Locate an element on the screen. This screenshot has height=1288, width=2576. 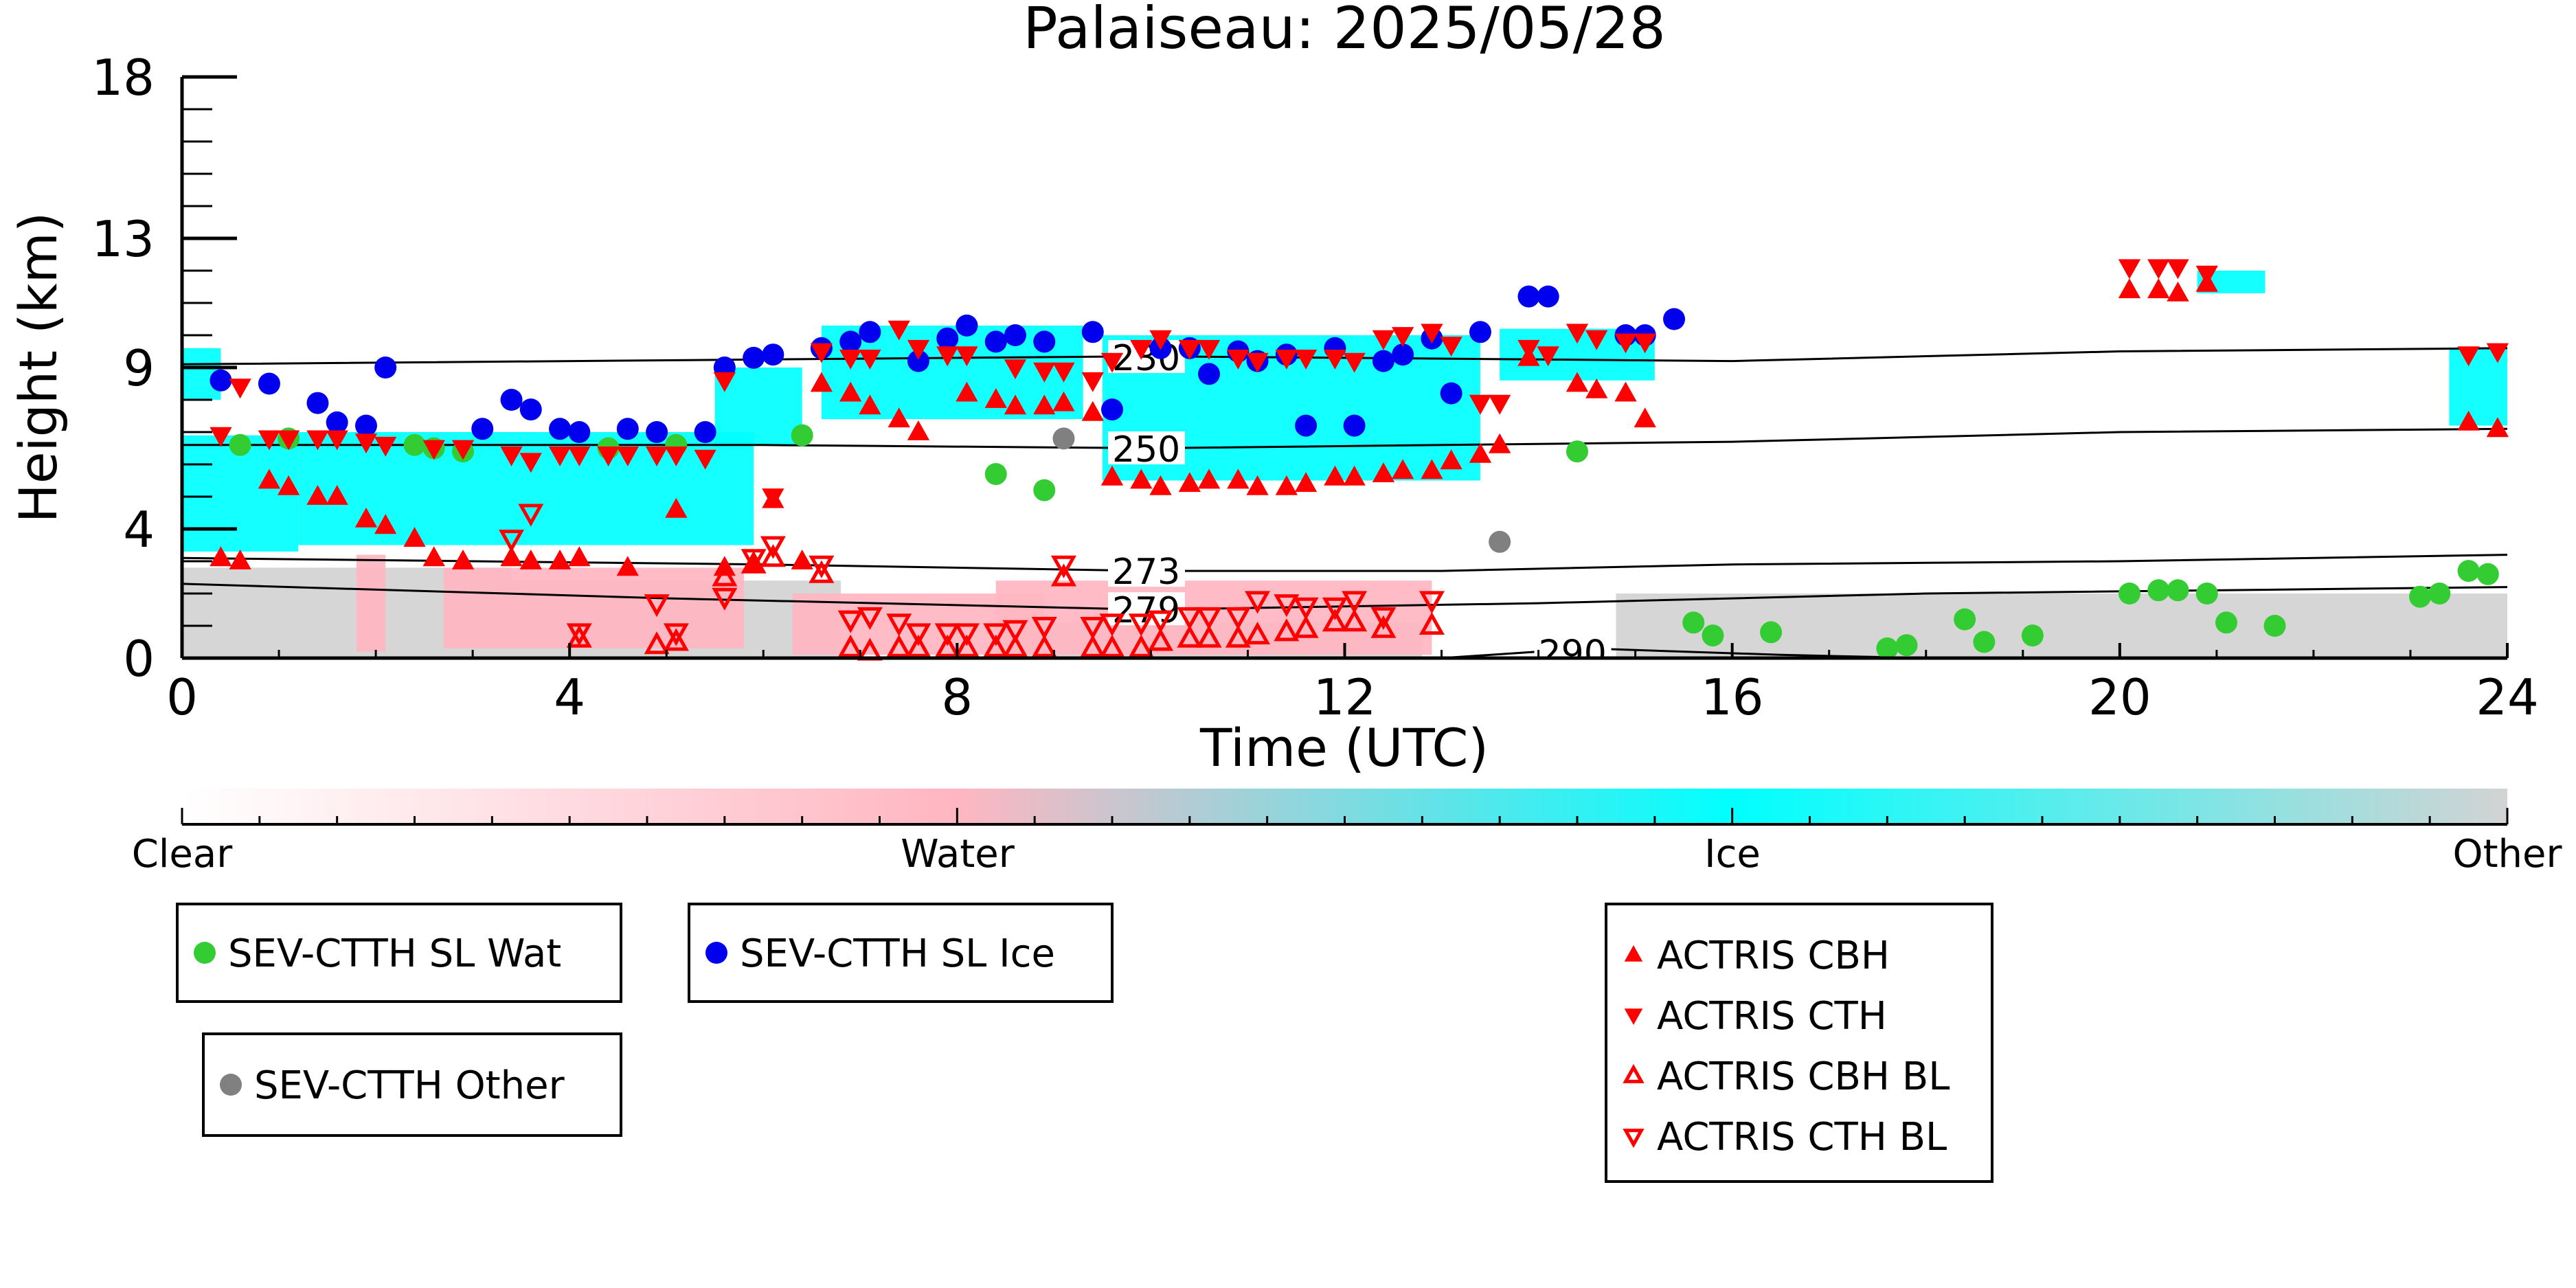
y-tick-label: 4 is located at coordinates (139, 529).